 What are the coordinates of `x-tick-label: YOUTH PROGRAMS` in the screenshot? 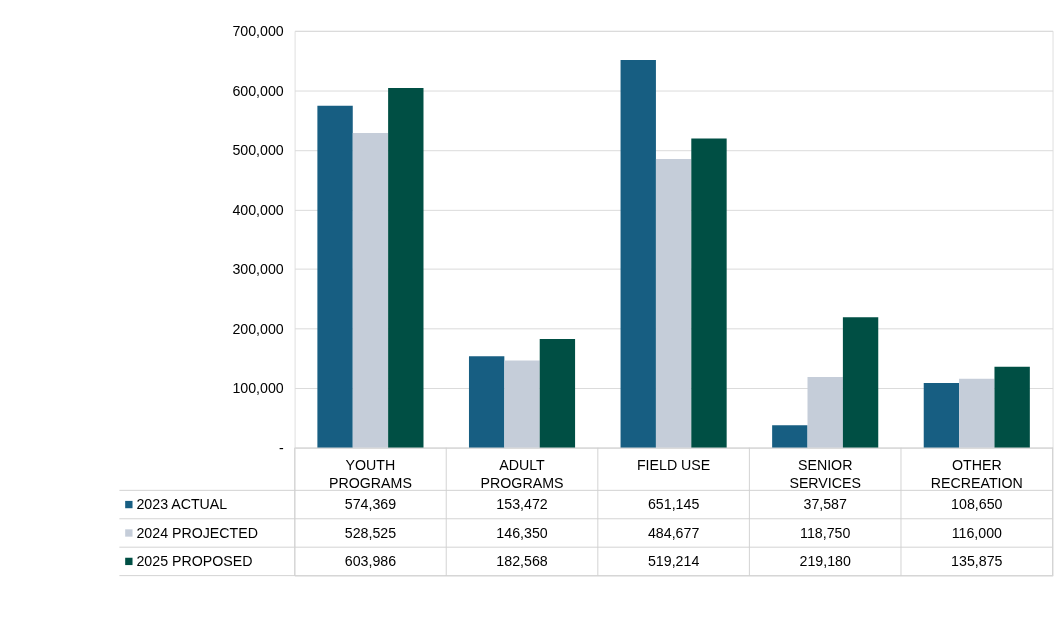 It's located at (370, 474).